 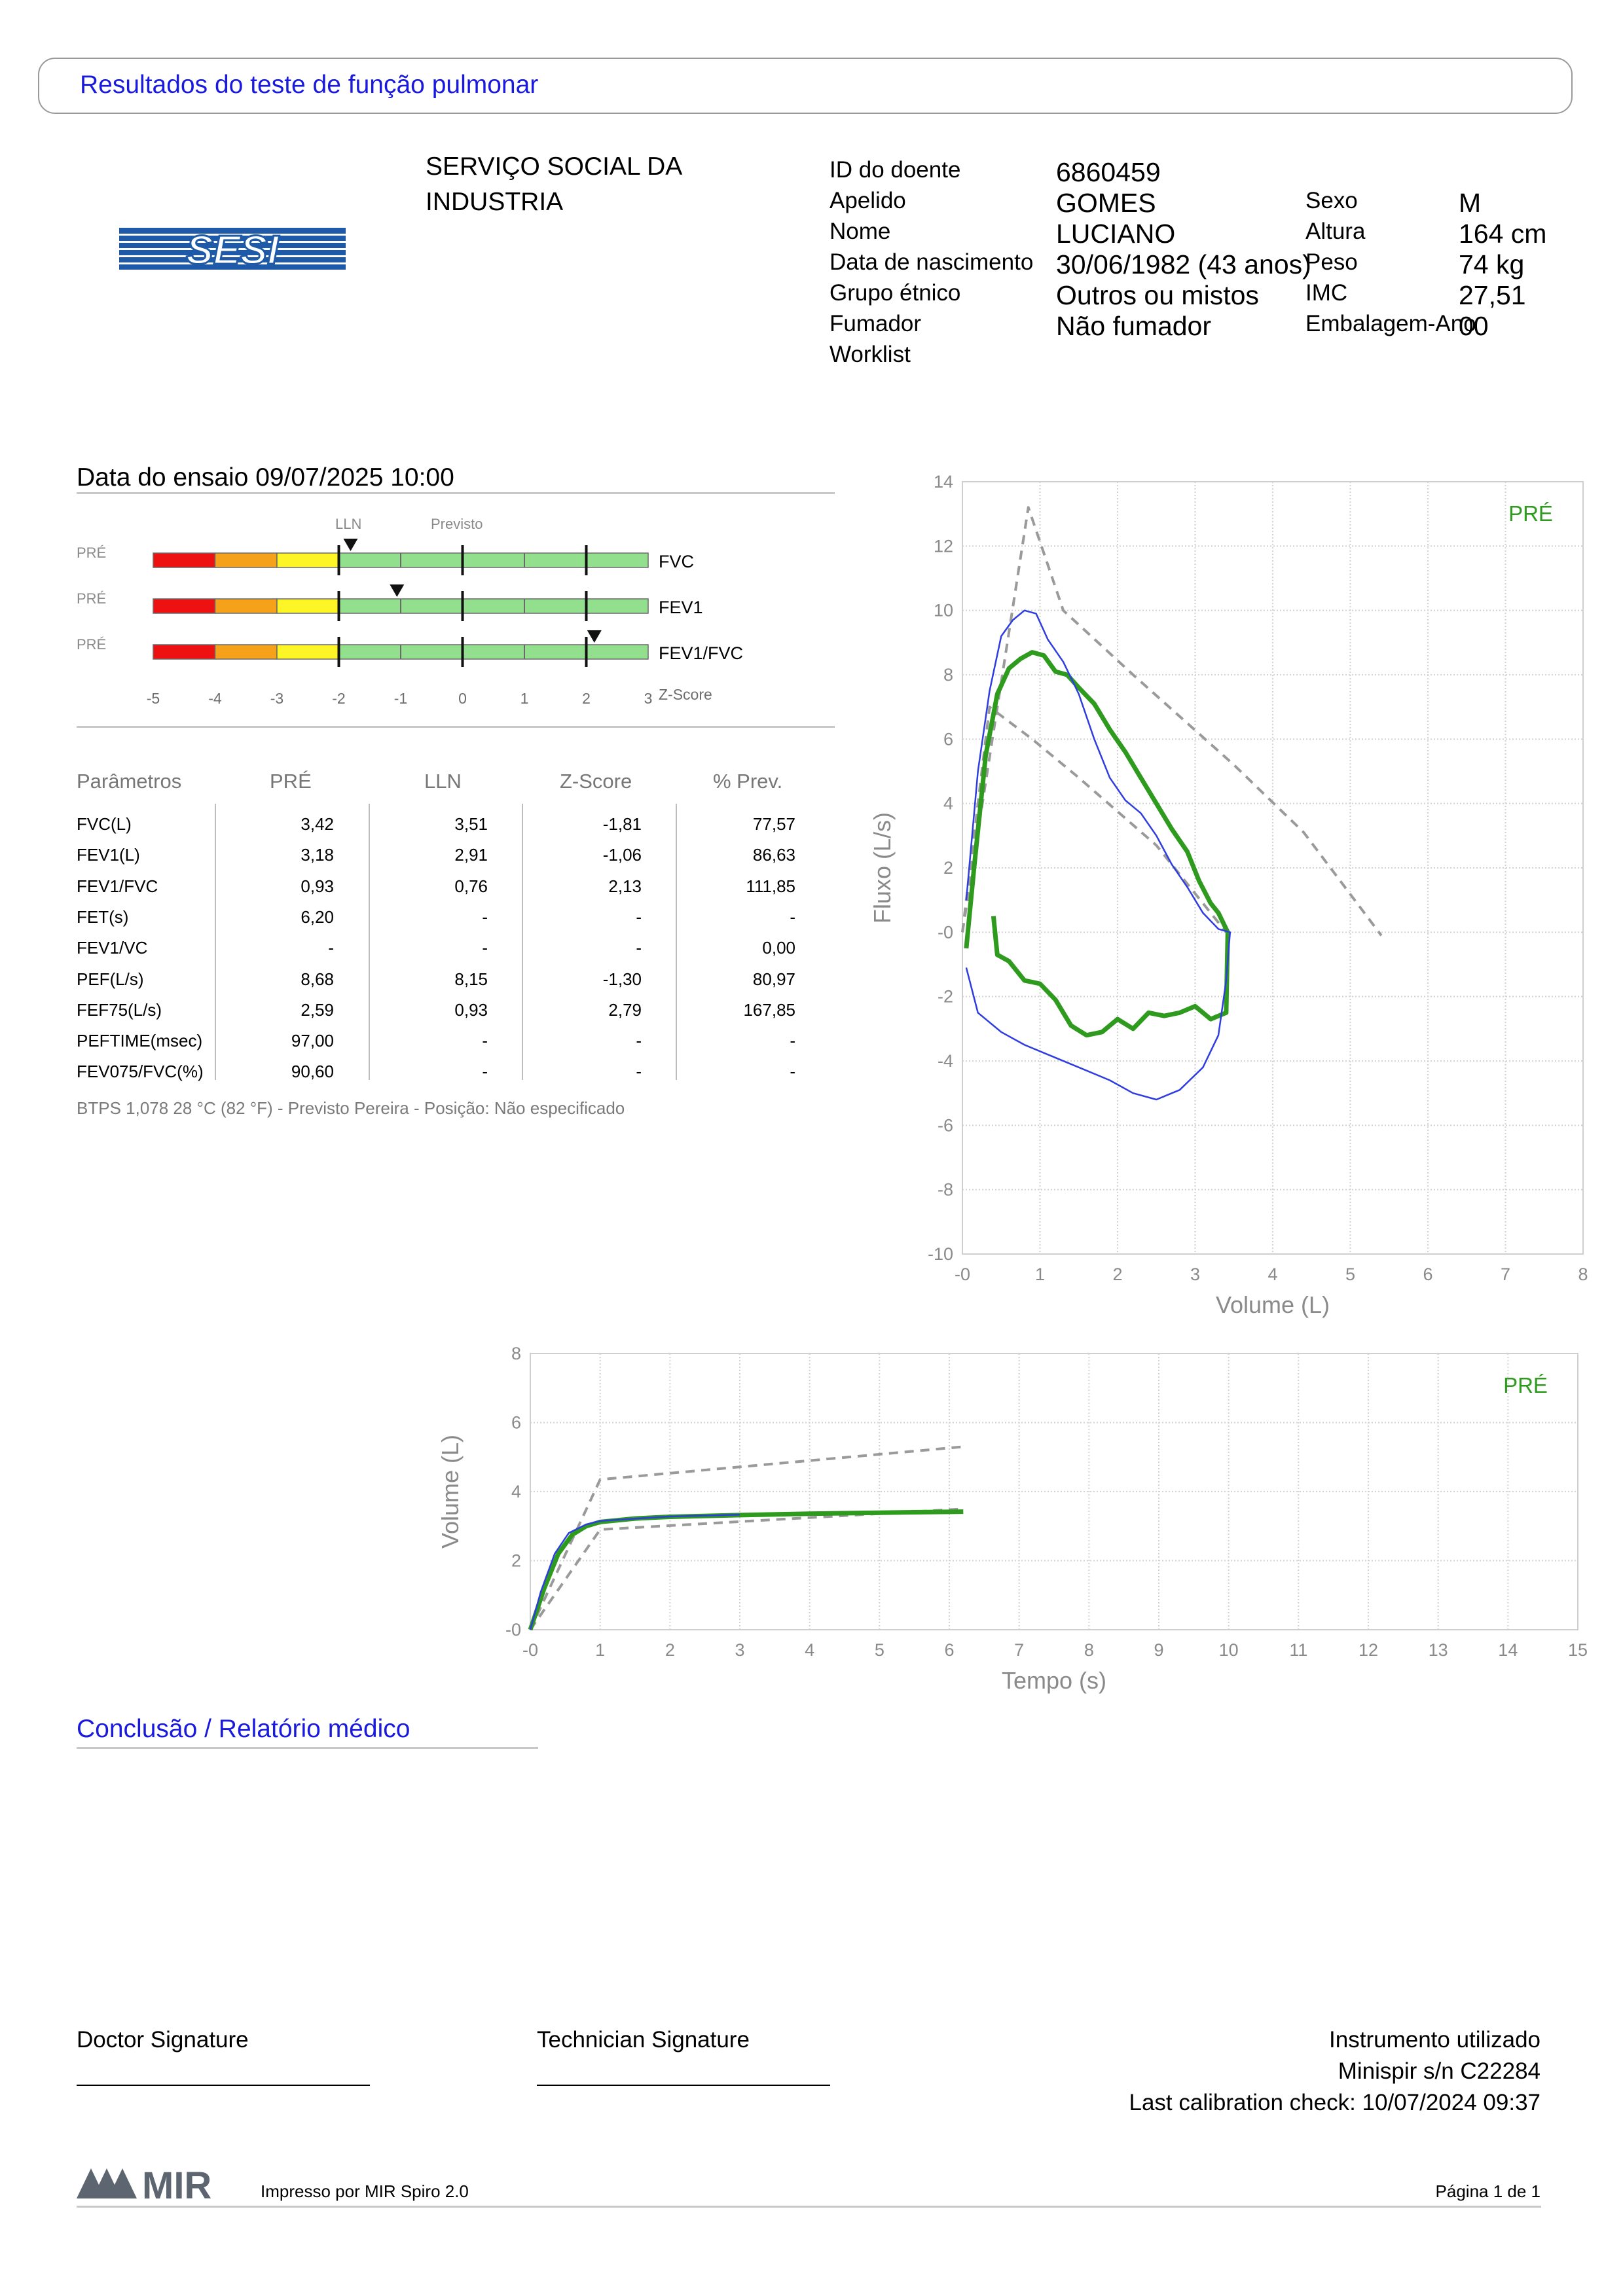 What do you see at coordinates (1054, 1681) in the screenshot?
I see `x-axis-label: Tempo (s)` at bounding box center [1054, 1681].